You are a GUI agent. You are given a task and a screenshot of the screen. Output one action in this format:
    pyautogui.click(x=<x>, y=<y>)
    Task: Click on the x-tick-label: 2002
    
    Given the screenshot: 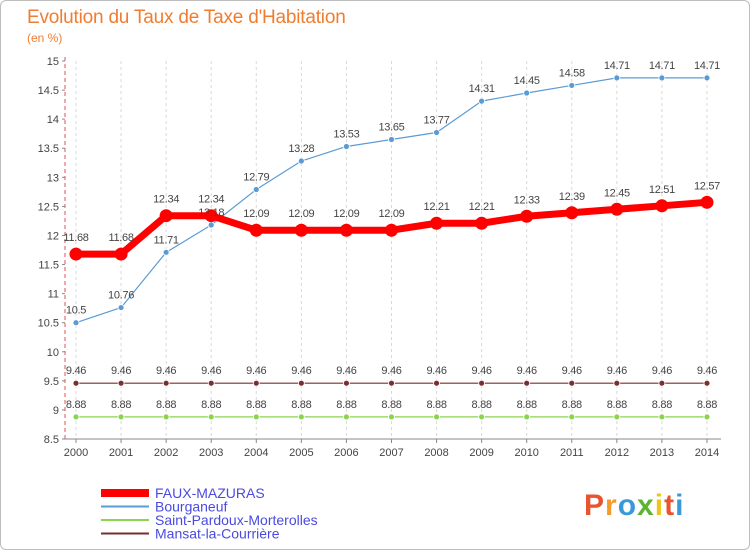 What is the action you would take?
    pyautogui.click(x=166, y=453)
    